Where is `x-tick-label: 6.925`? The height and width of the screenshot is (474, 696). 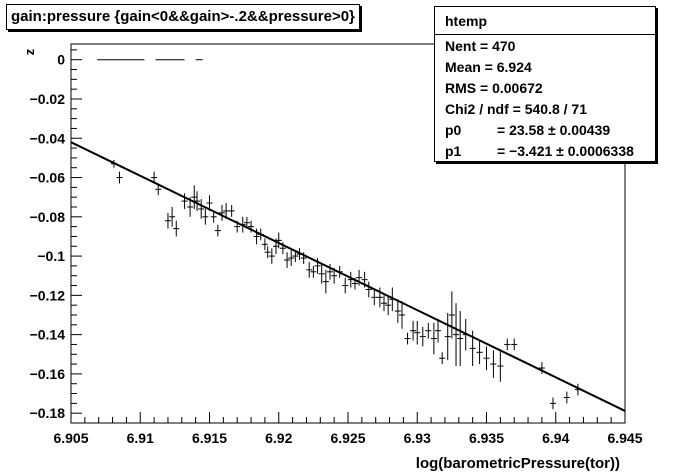
x-tick-label: 6.925 is located at coordinates (347, 438).